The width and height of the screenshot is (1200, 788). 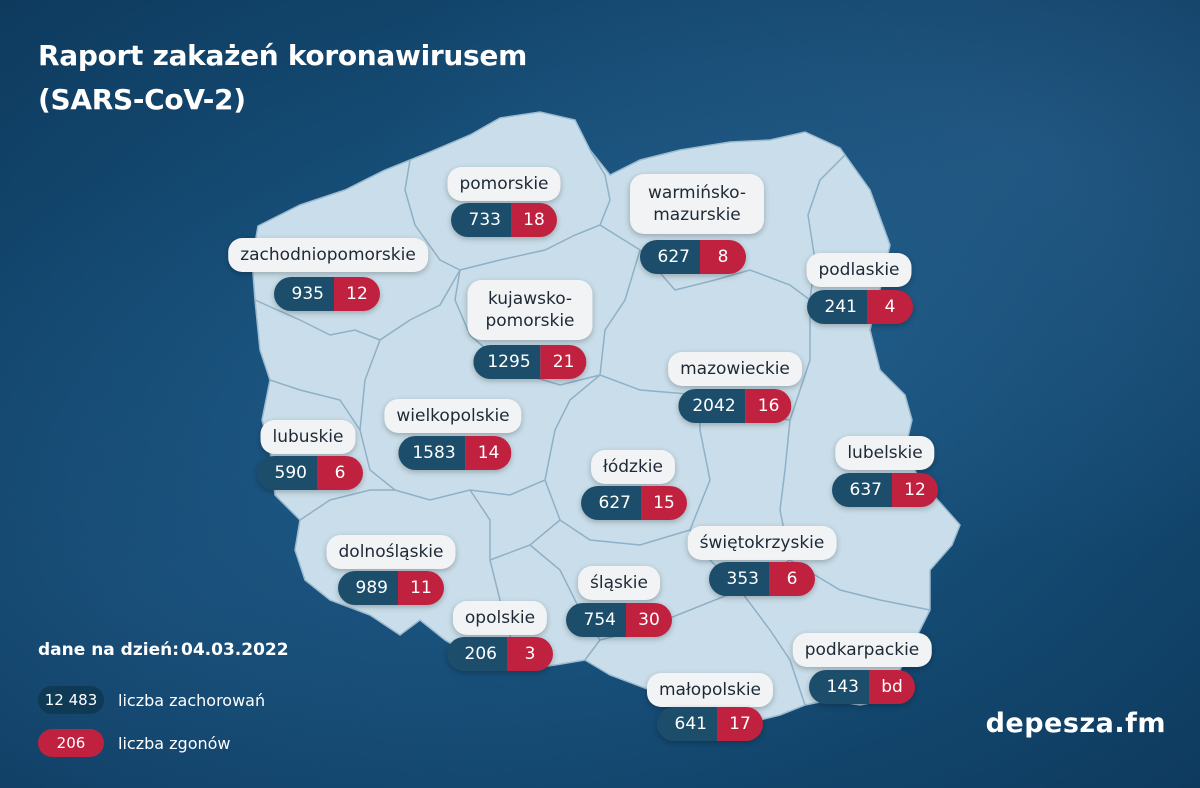 I want to click on legend-deaths: 206 liczba zgonów, so click(x=134, y=743).